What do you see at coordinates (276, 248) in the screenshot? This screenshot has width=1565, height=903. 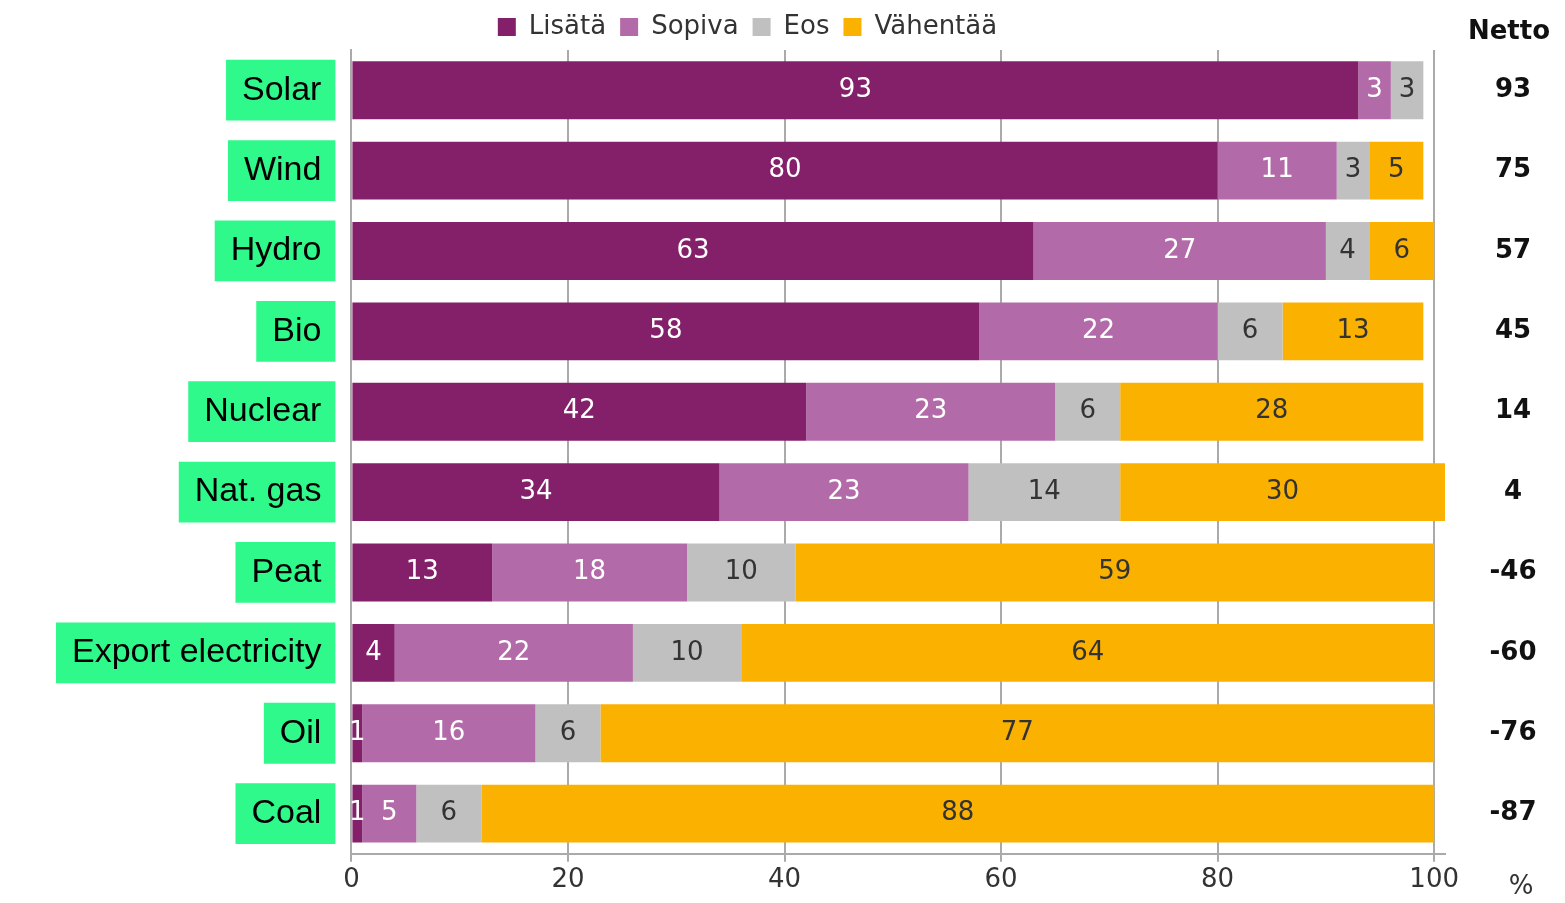 I see `y-tick-label: Hydro` at bounding box center [276, 248].